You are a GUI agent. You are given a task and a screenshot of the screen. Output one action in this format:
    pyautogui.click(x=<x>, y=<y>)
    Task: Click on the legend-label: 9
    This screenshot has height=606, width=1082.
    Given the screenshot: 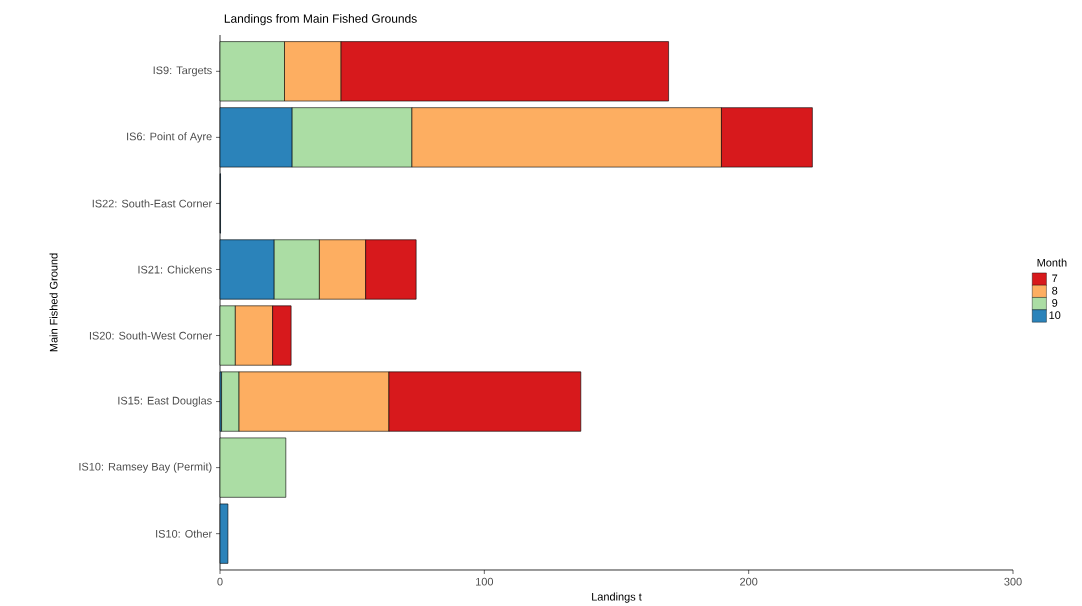 What is the action you would take?
    pyautogui.click(x=1055, y=302)
    